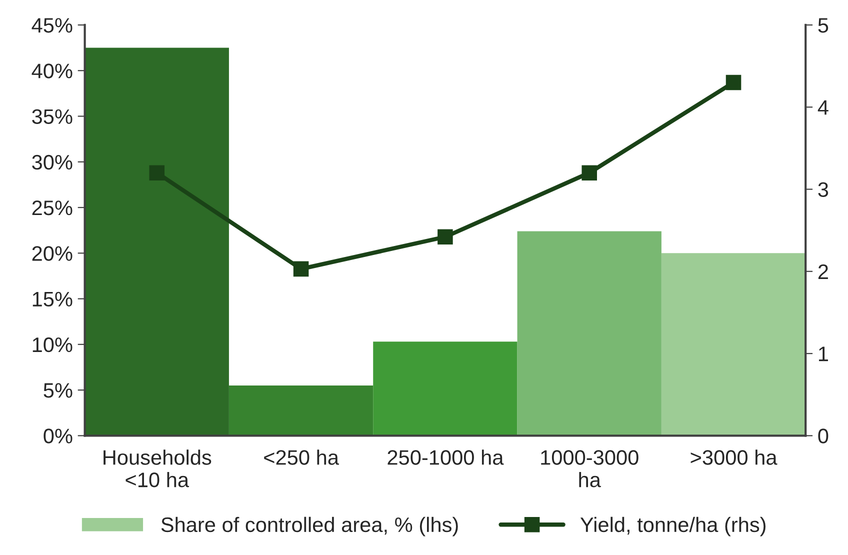 Image resolution: width=848 pixels, height=555 pixels. What do you see at coordinates (52, 344) in the screenshot?
I see `y-tick-label: 10%` at bounding box center [52, 344].